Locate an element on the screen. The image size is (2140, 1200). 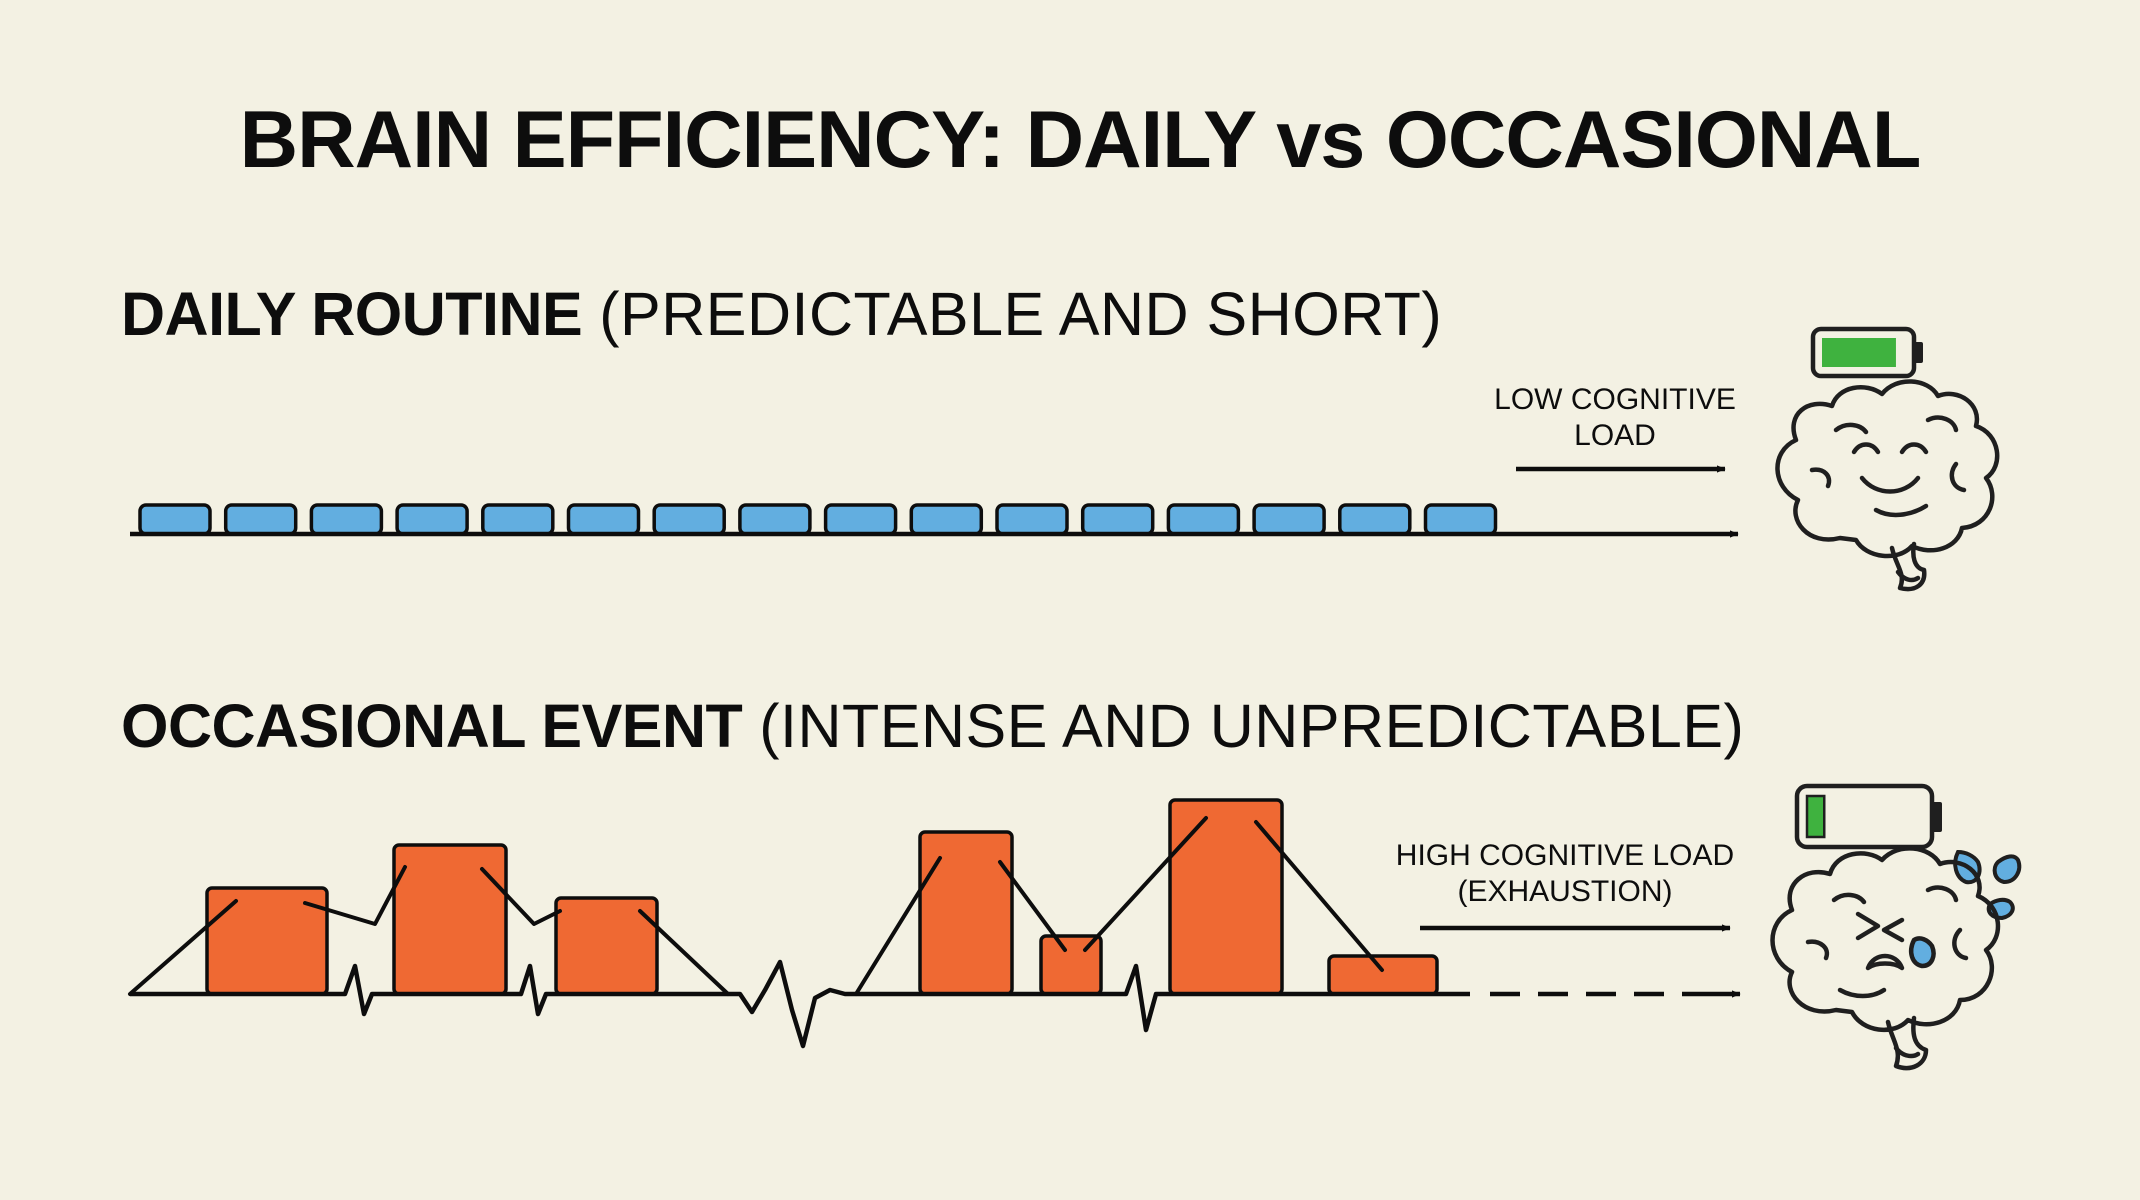
main-title: BRAIN EFFICIENCY: DAILY vs OCCASIONAL is located at coordinates (1080, 140).